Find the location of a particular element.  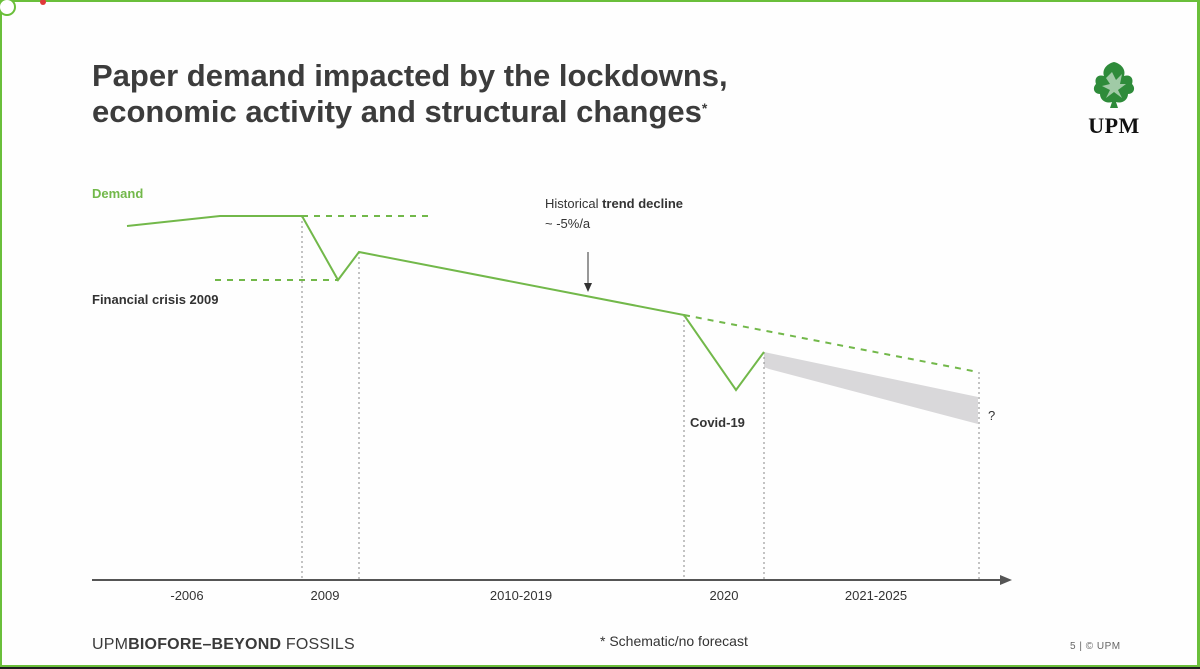

financial-crisis-label: Financial crisis 2009 is located at coordinates (155, 299).